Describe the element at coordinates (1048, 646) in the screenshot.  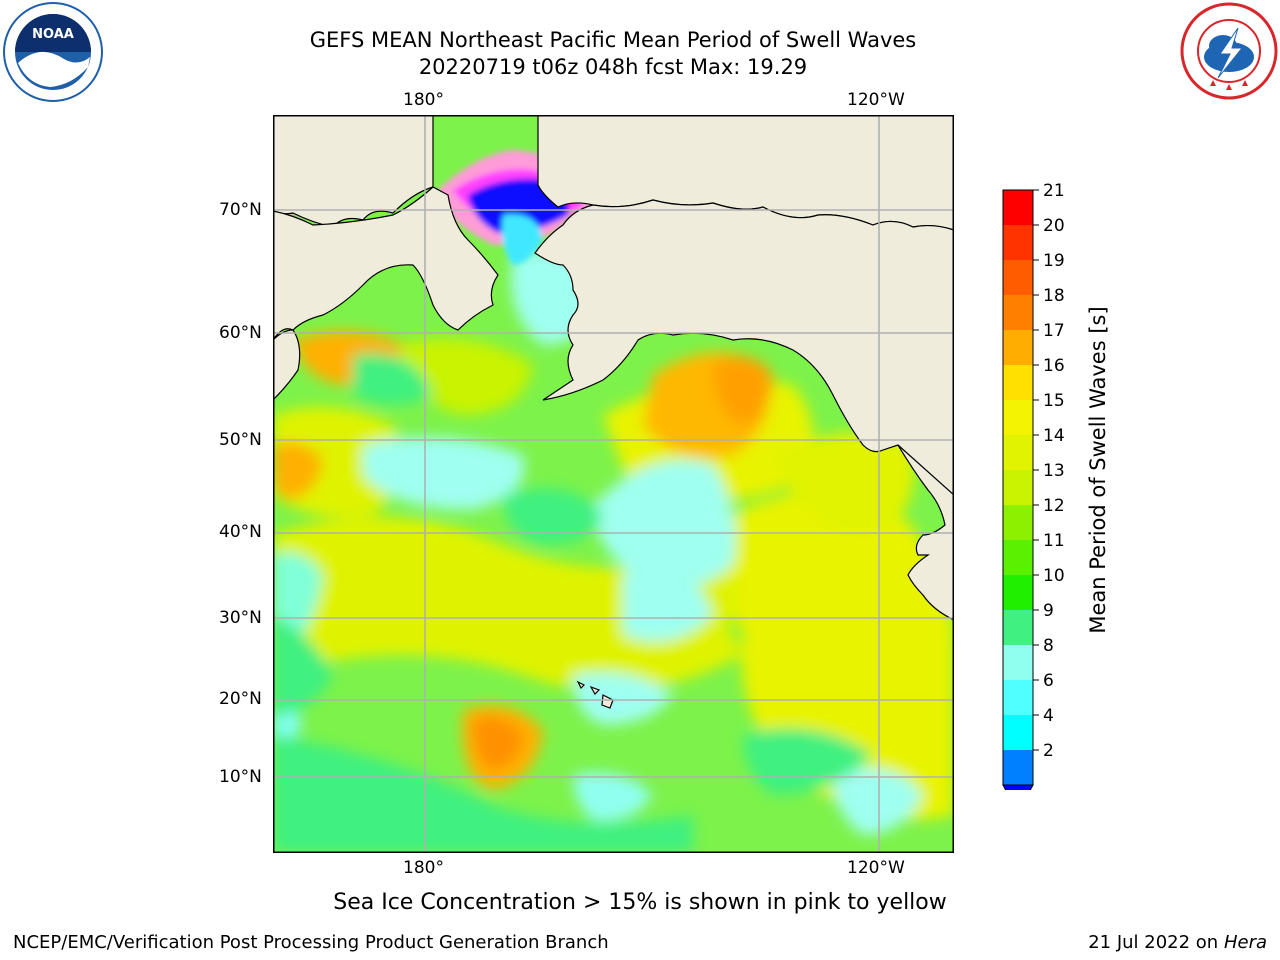
I see `colorbar-tick-label-13: 8` at that location.